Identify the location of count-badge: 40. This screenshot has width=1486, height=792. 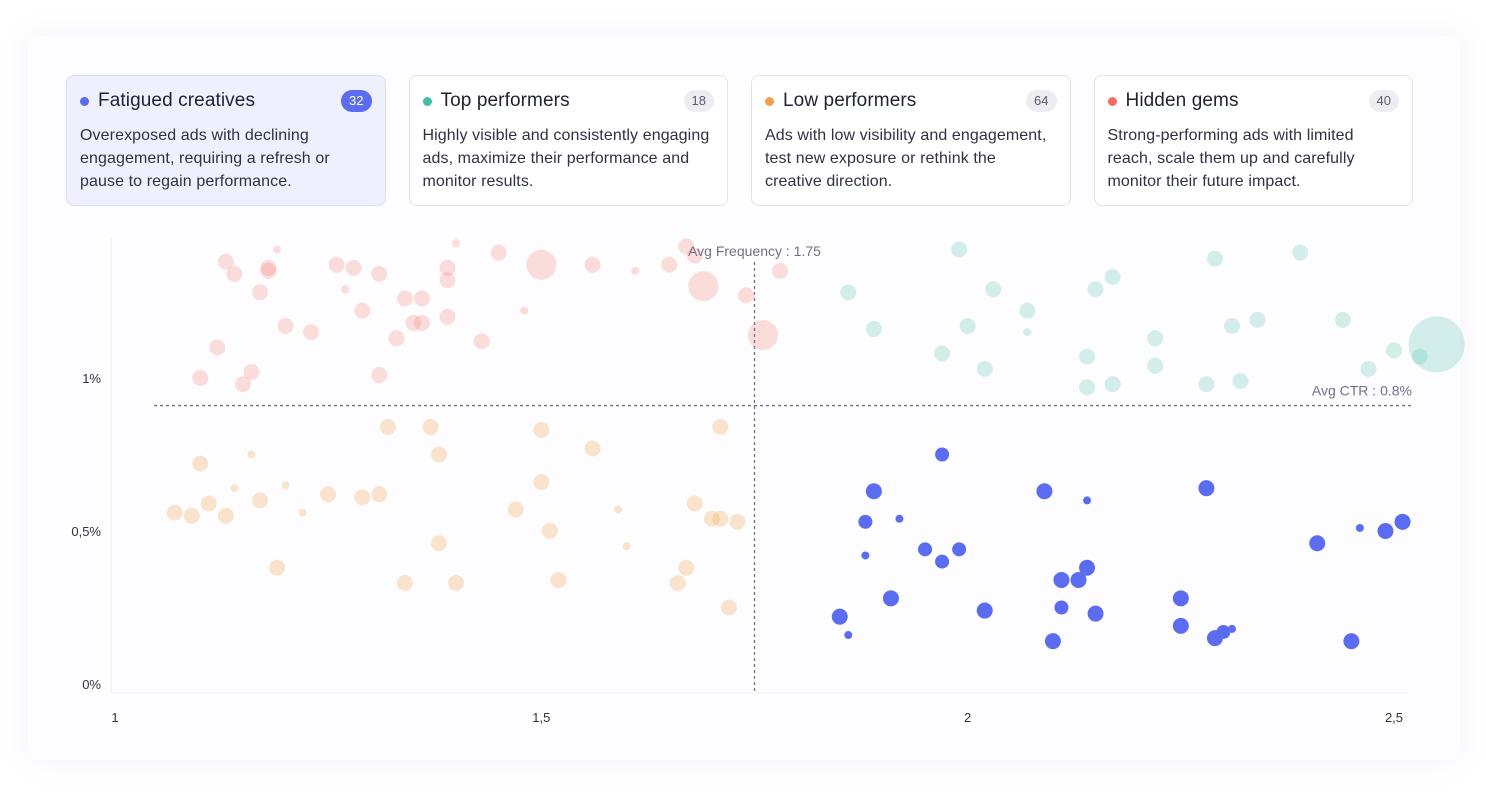
(1383, 101).